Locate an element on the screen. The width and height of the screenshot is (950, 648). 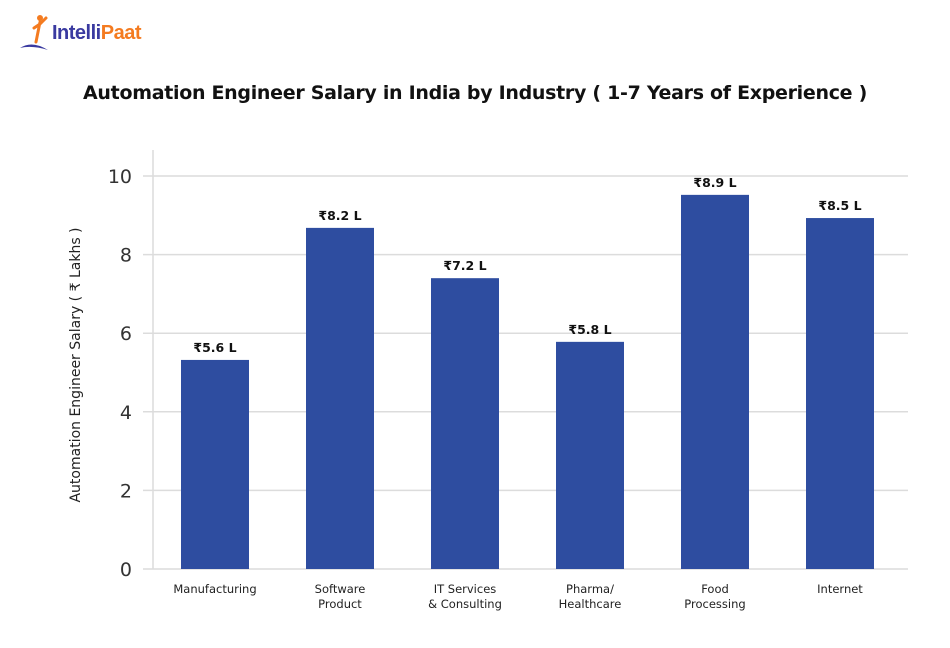
data-label: ₹5.8 L is located at coordinates (589, 329).